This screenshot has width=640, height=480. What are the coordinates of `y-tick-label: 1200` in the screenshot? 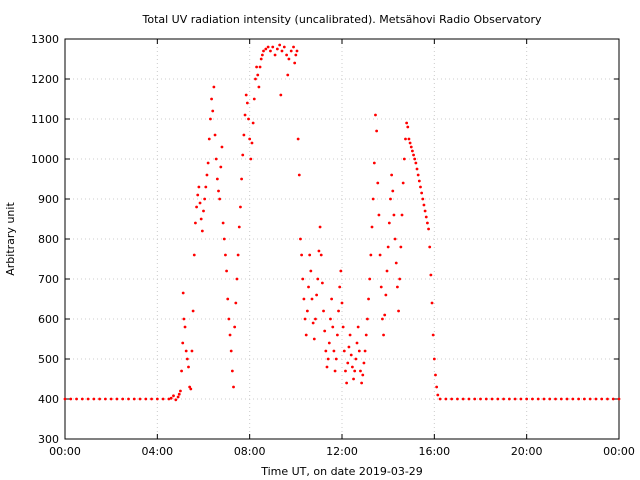 It's located at (45, 79).